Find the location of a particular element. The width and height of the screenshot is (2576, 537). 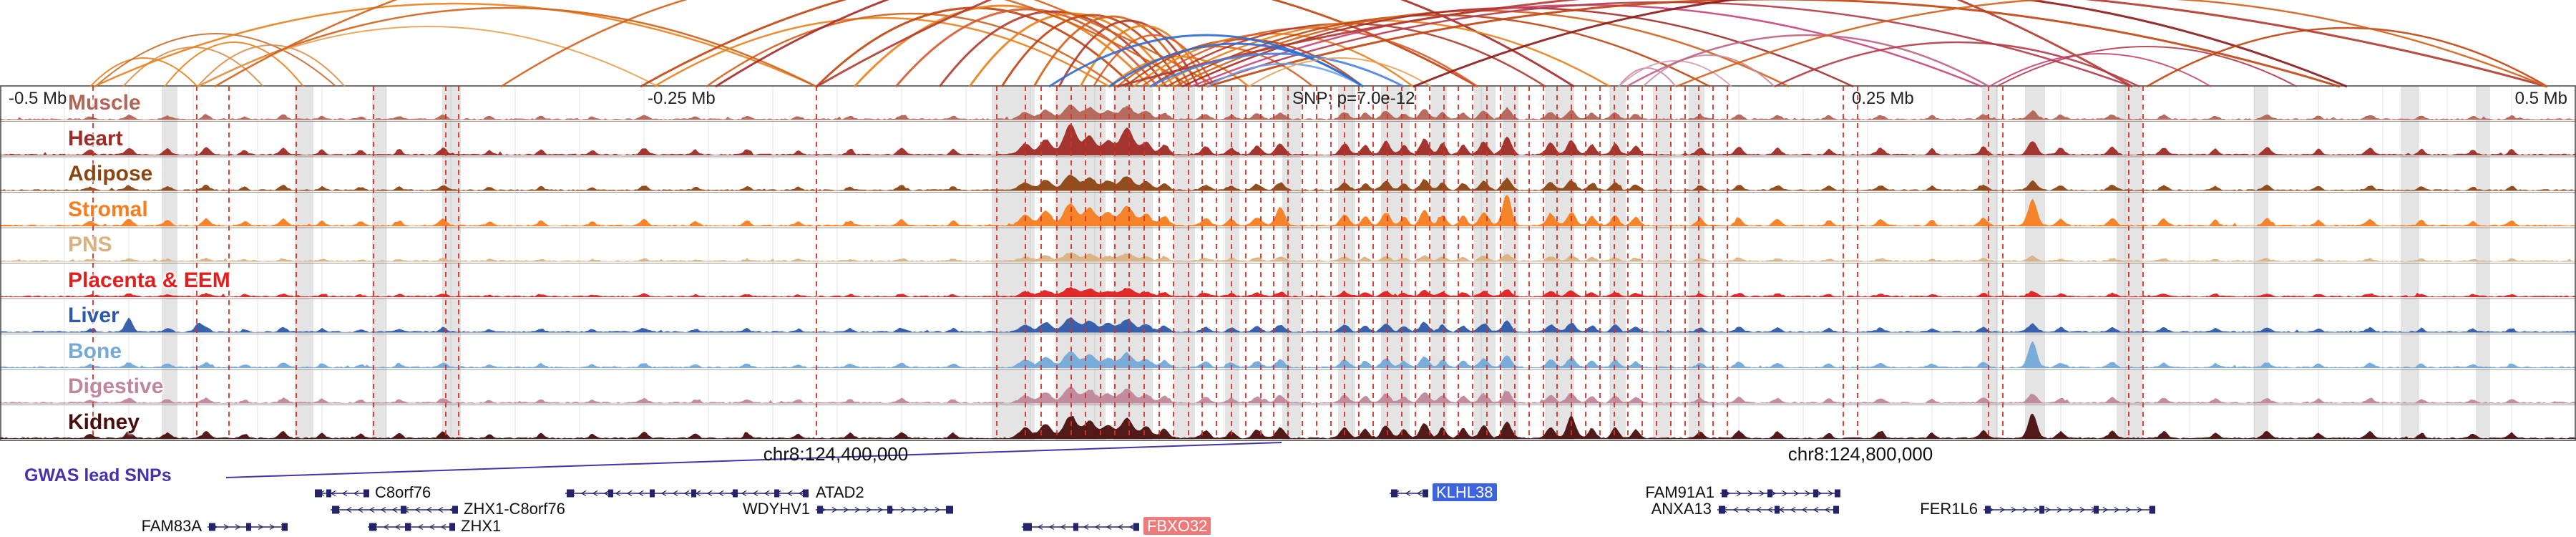

gene-label-zhx1: ZHX1 is located at coordinates (481, 526).